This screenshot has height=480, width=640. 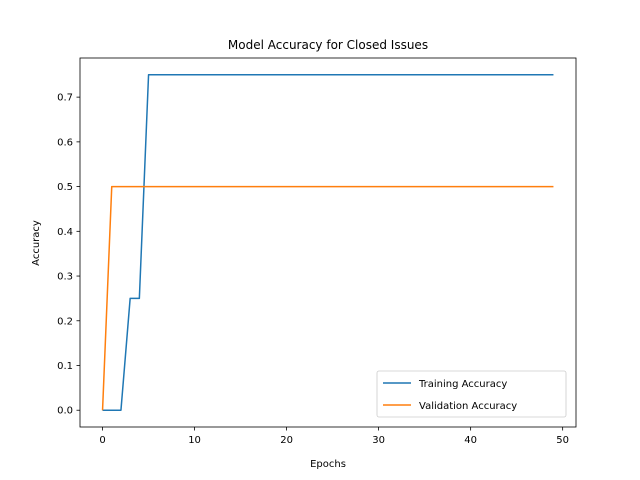 I want to click on y-tick-label: 0.7, so click(x=65, y=98).